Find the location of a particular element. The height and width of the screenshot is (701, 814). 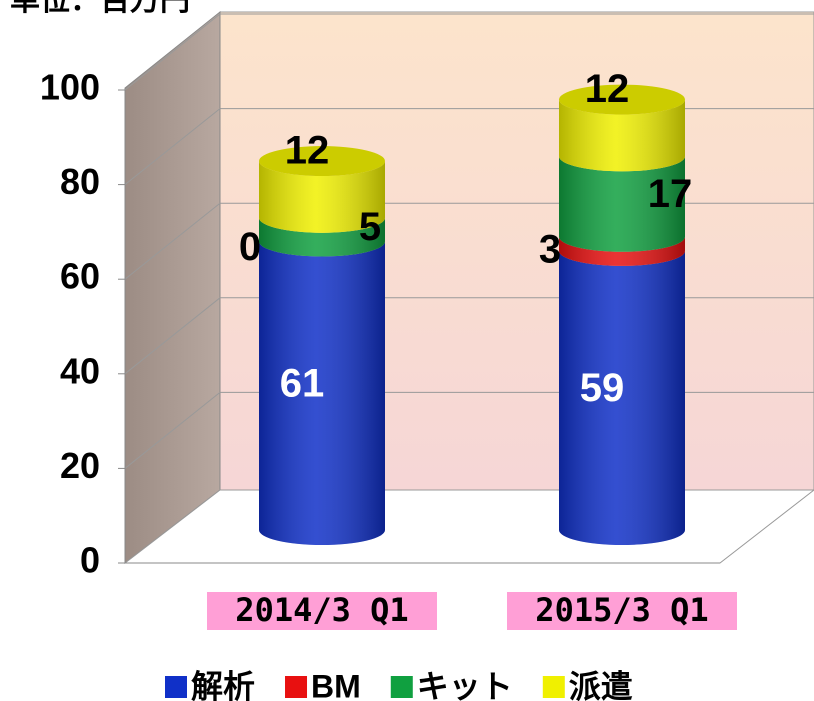

floor is located at coordinates (468, 526).